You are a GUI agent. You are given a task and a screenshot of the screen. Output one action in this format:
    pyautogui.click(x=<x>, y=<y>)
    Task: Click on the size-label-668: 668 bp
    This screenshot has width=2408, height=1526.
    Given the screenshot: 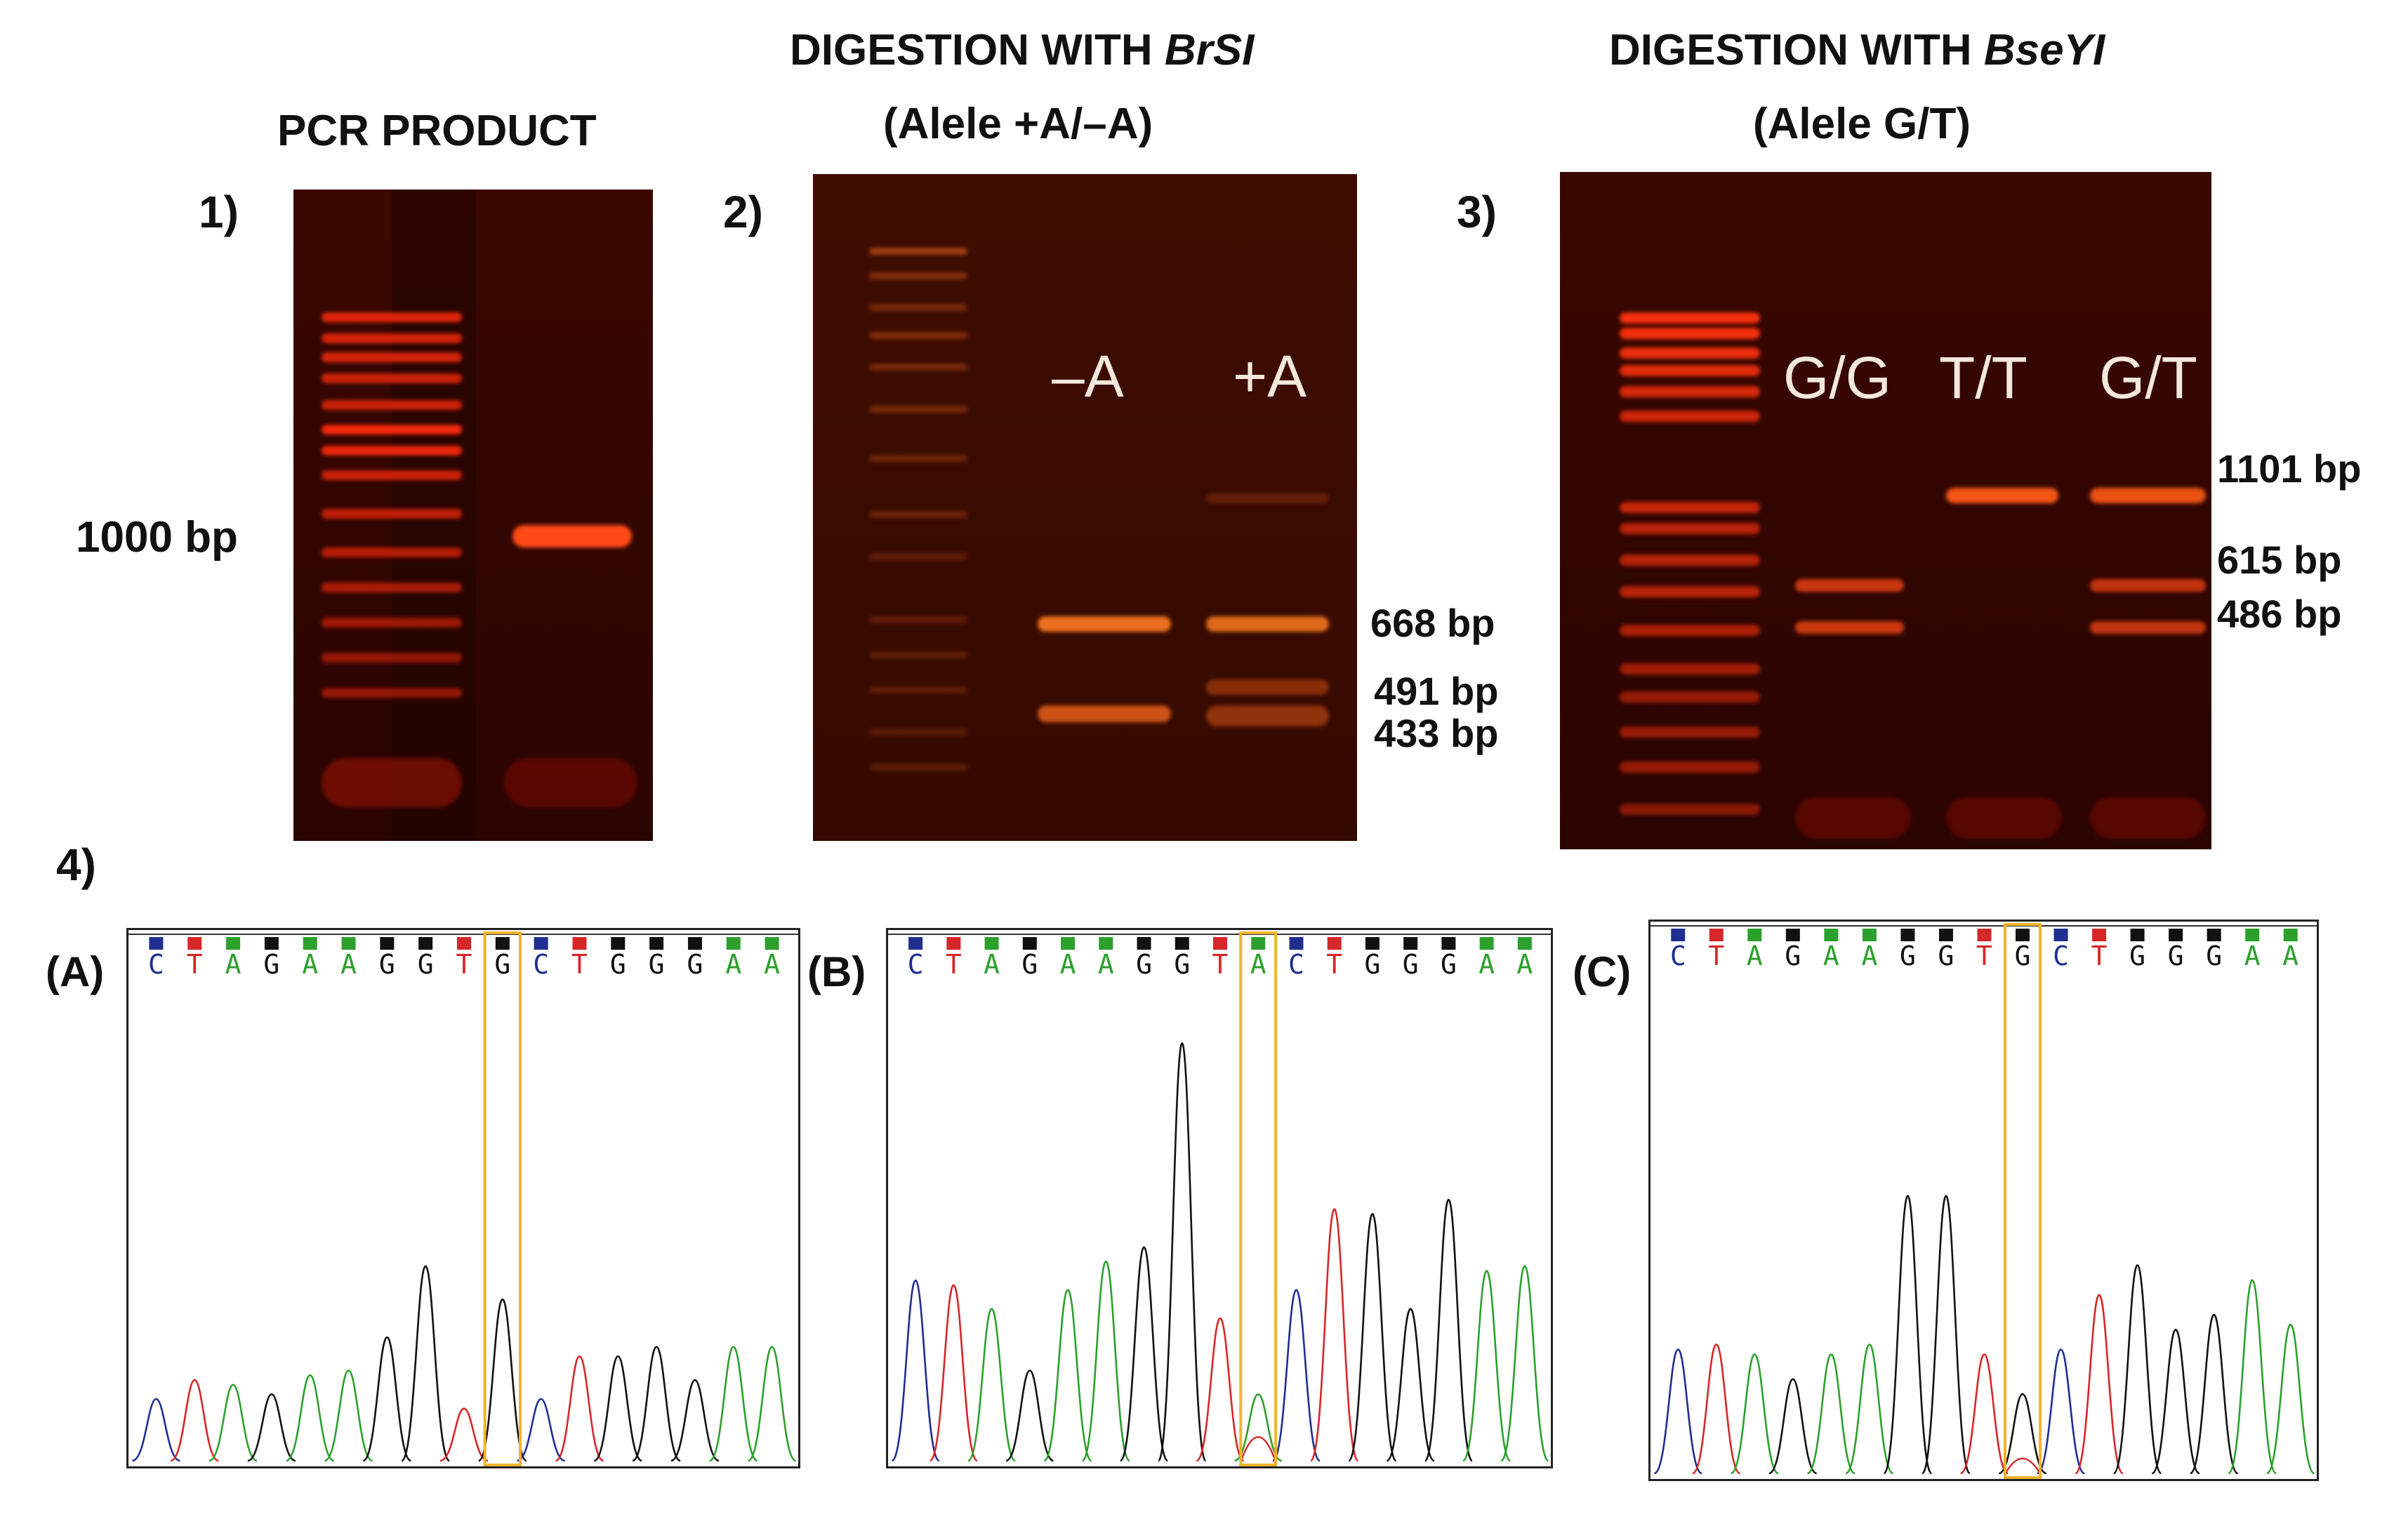 What is the action you would take?
    pyautogui.click(x=1432, y=623)
    